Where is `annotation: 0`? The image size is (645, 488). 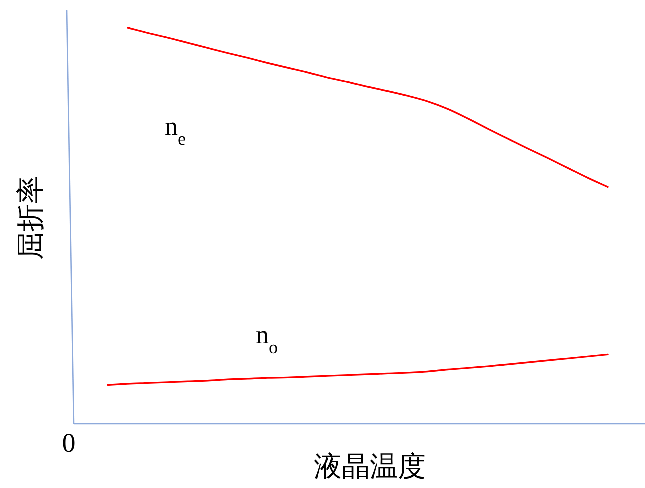
annotation: 0 is located at coordinates (69, 443).